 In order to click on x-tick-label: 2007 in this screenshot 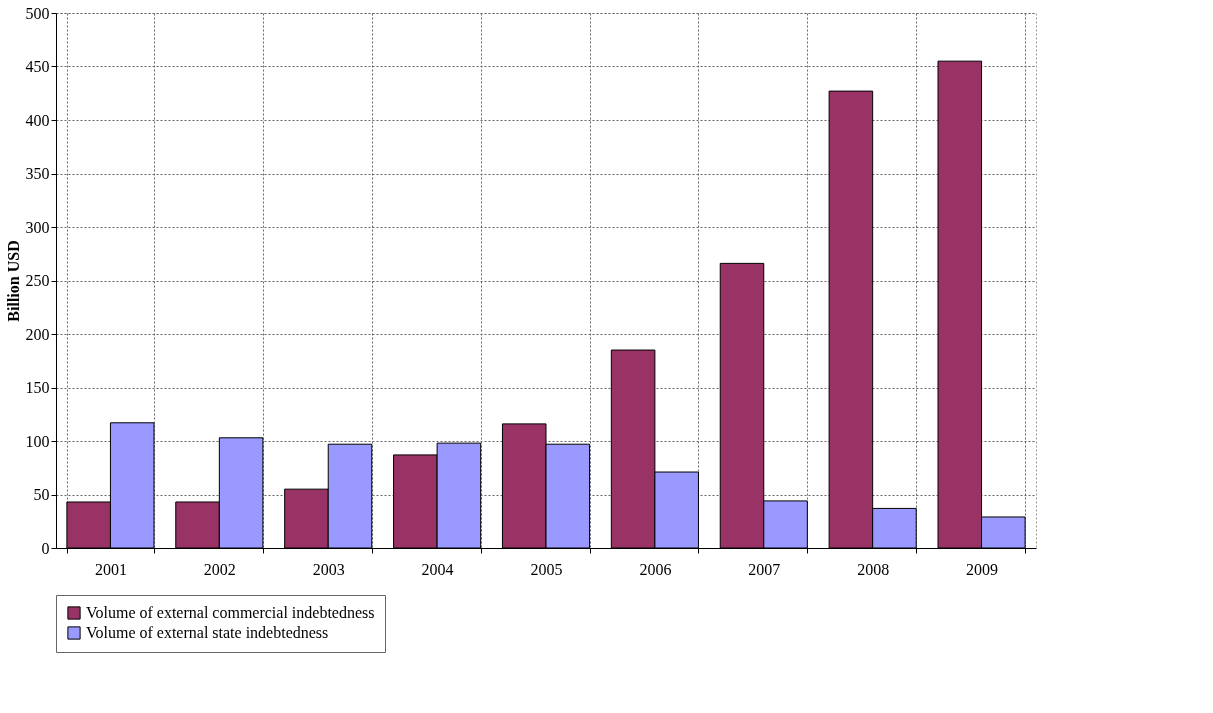, I will do `click(764, 569)`.